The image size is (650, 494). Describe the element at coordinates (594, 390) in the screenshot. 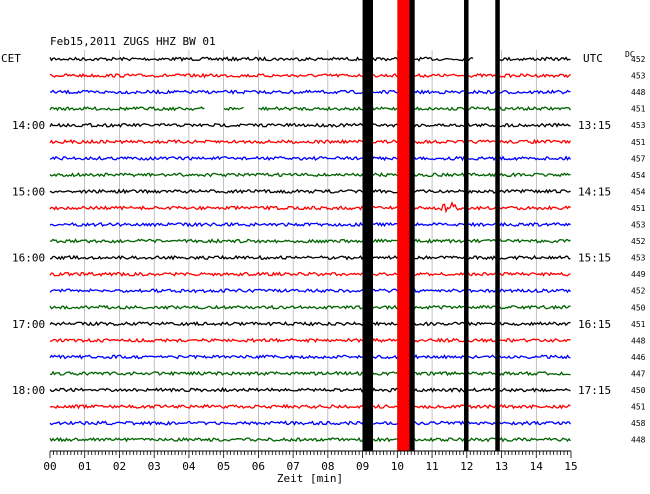

I see `utc-time-label: 17:15` at that location.